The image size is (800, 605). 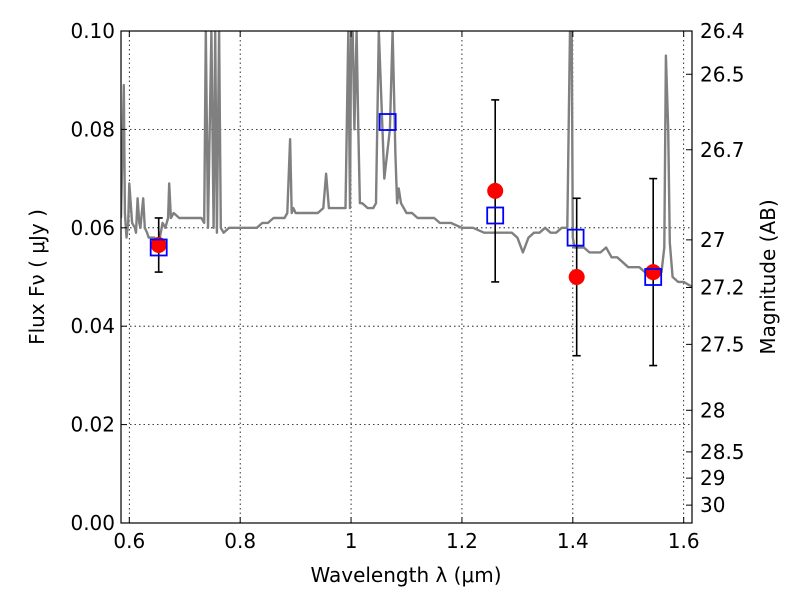 What do you see at coordinates (573, 541) in the screenshot?
I see `x-tick-label: 1.4` at bounding box center [573, 541].